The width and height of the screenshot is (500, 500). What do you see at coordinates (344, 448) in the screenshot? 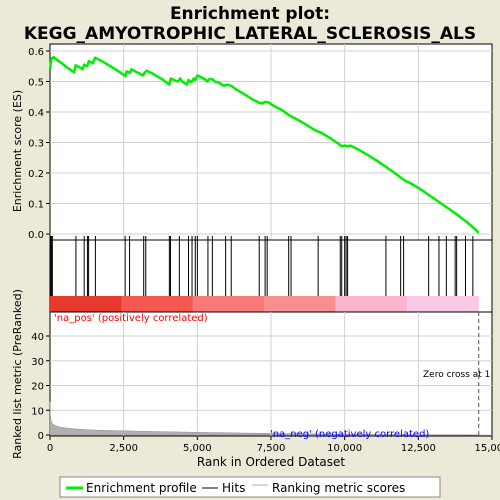
I see `x-tick-label: 10,000` at bounding box center [344, 448].